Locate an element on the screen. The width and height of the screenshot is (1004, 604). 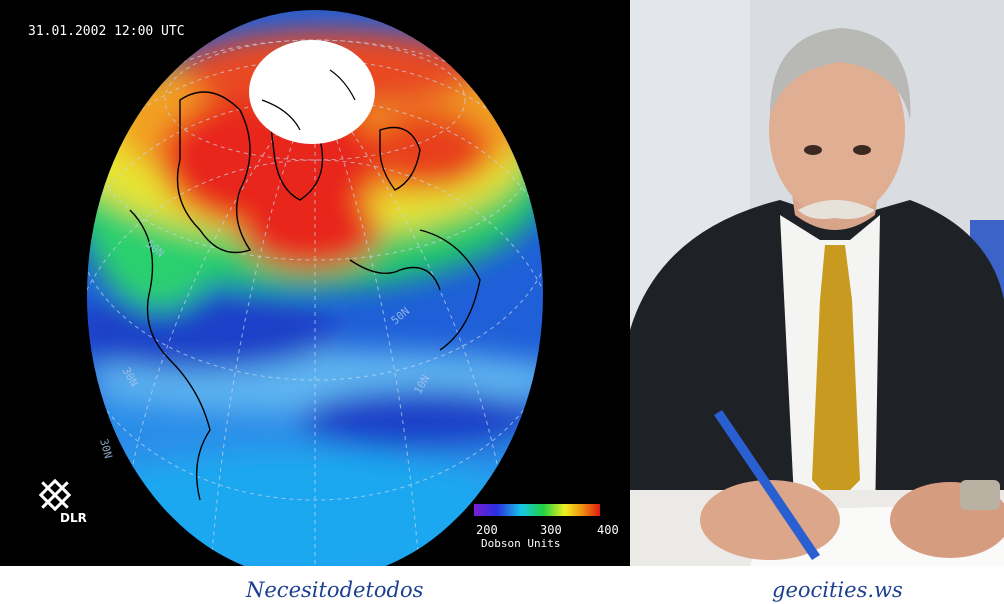
timestamp-label: 31.01.2002 12:00 UTC is located at coordinates (106, 31).